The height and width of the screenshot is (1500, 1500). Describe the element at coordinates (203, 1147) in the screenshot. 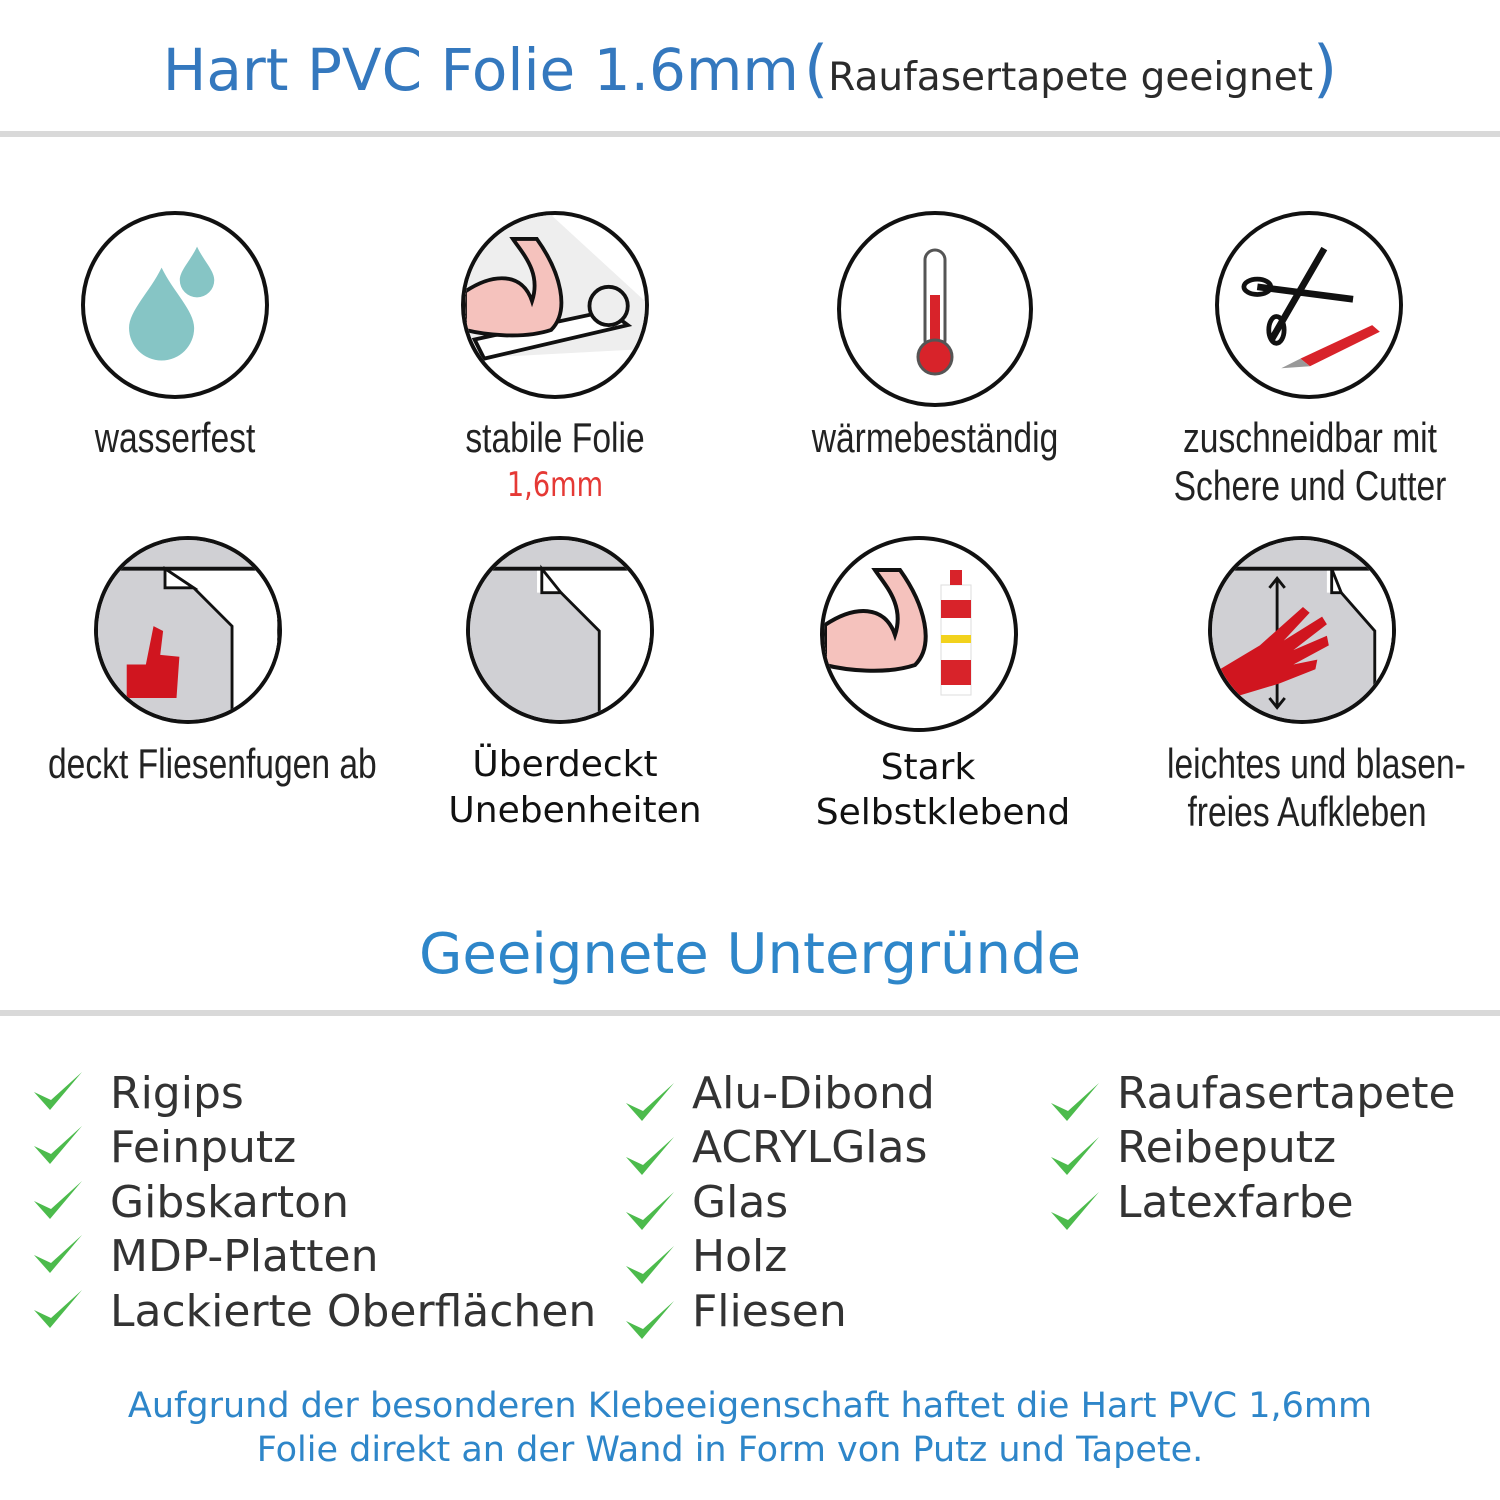

I see `surface-item: Feinputz` at that location.